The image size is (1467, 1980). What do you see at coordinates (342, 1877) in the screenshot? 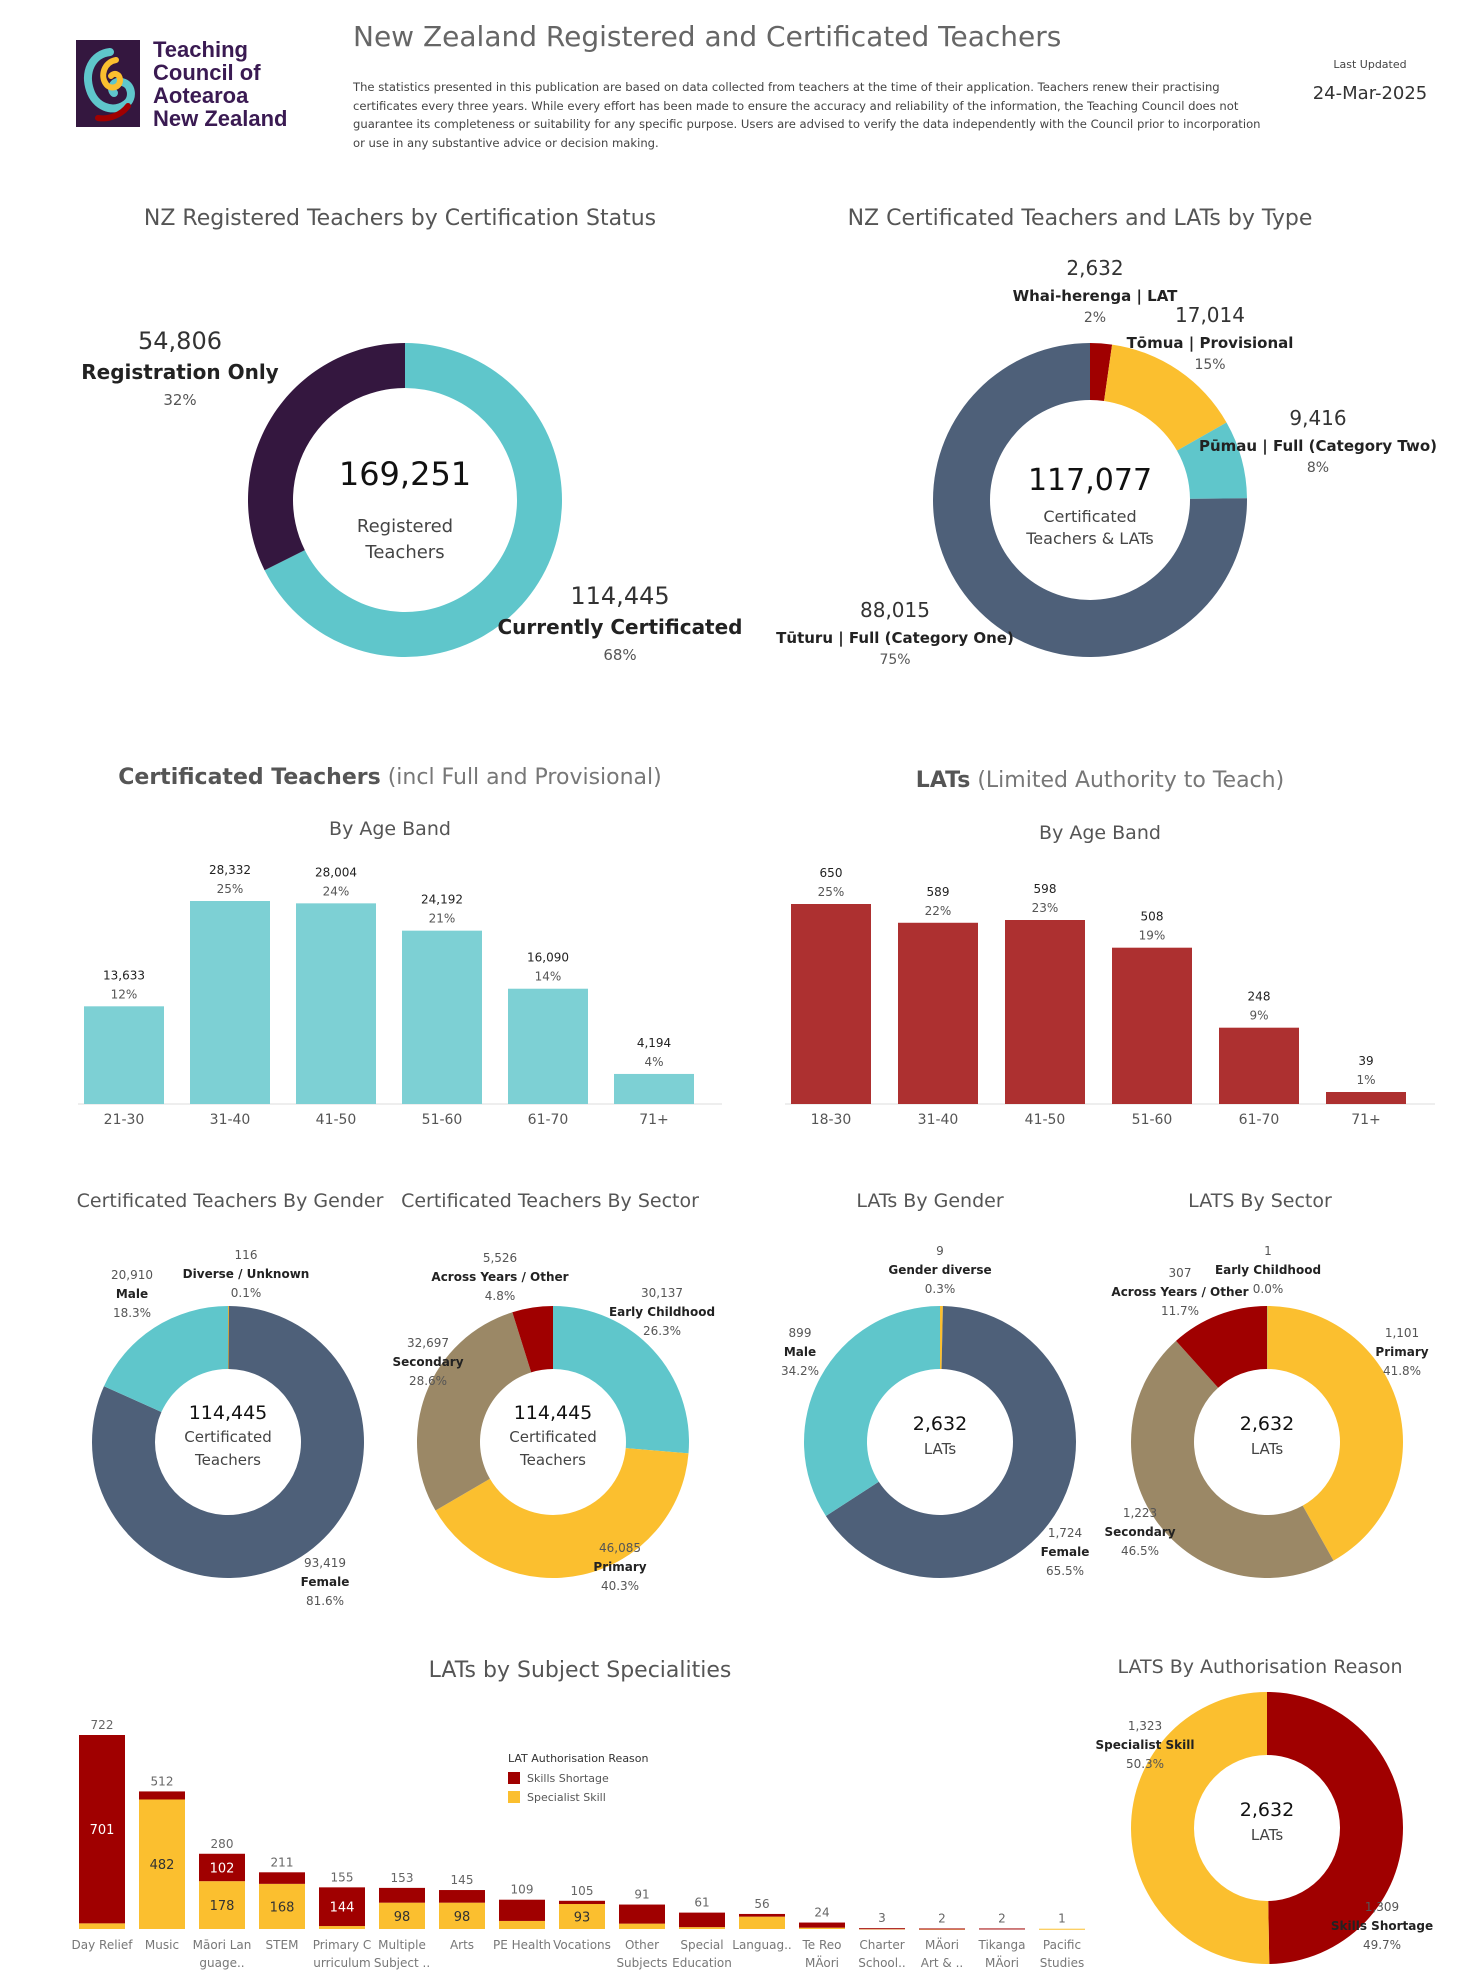
I see `lat-subject-total-label: 155` at bounding box center [342, 1877].